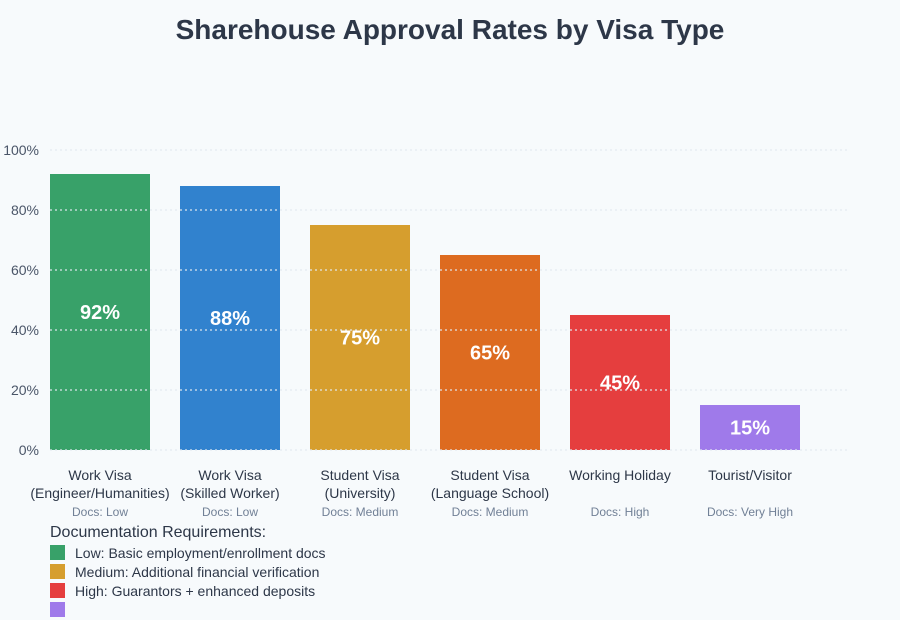  Describe the element at coordinates (158, 532) in the screenshot. I see `legend-title: Documentation Requirements:` at that location.